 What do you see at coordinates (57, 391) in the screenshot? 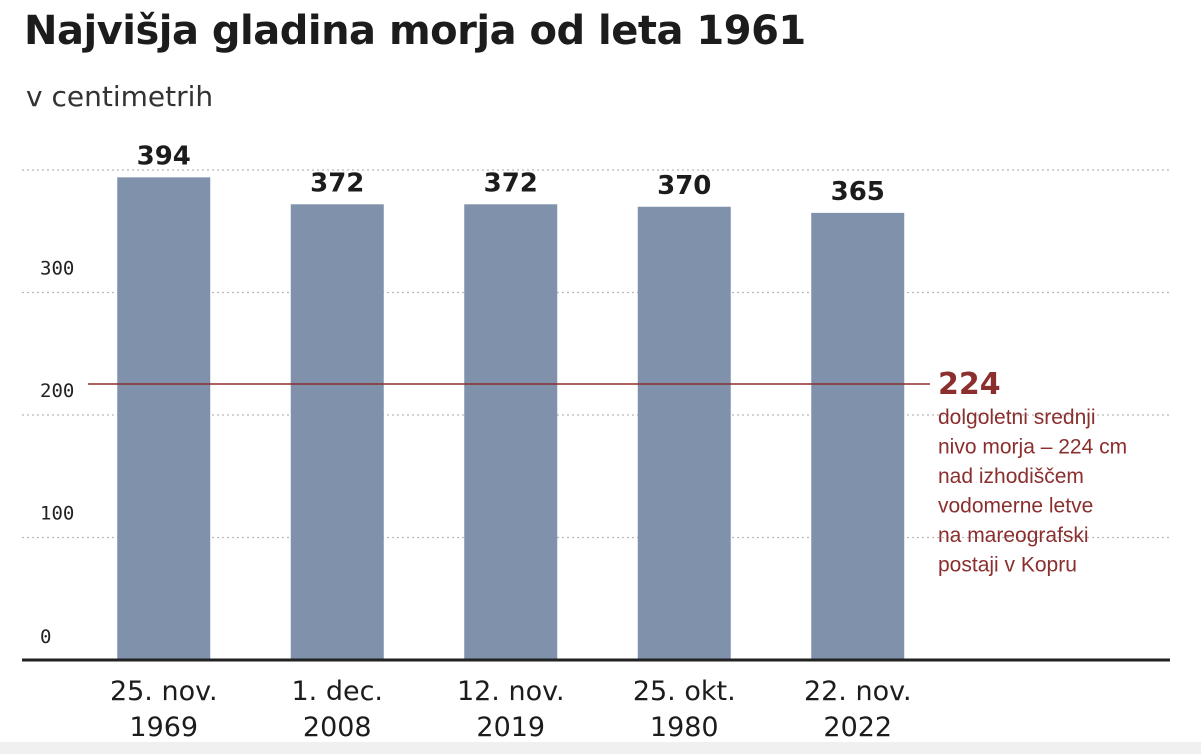
I see `y-tick-label: 200` at bounding box center [57, 391].